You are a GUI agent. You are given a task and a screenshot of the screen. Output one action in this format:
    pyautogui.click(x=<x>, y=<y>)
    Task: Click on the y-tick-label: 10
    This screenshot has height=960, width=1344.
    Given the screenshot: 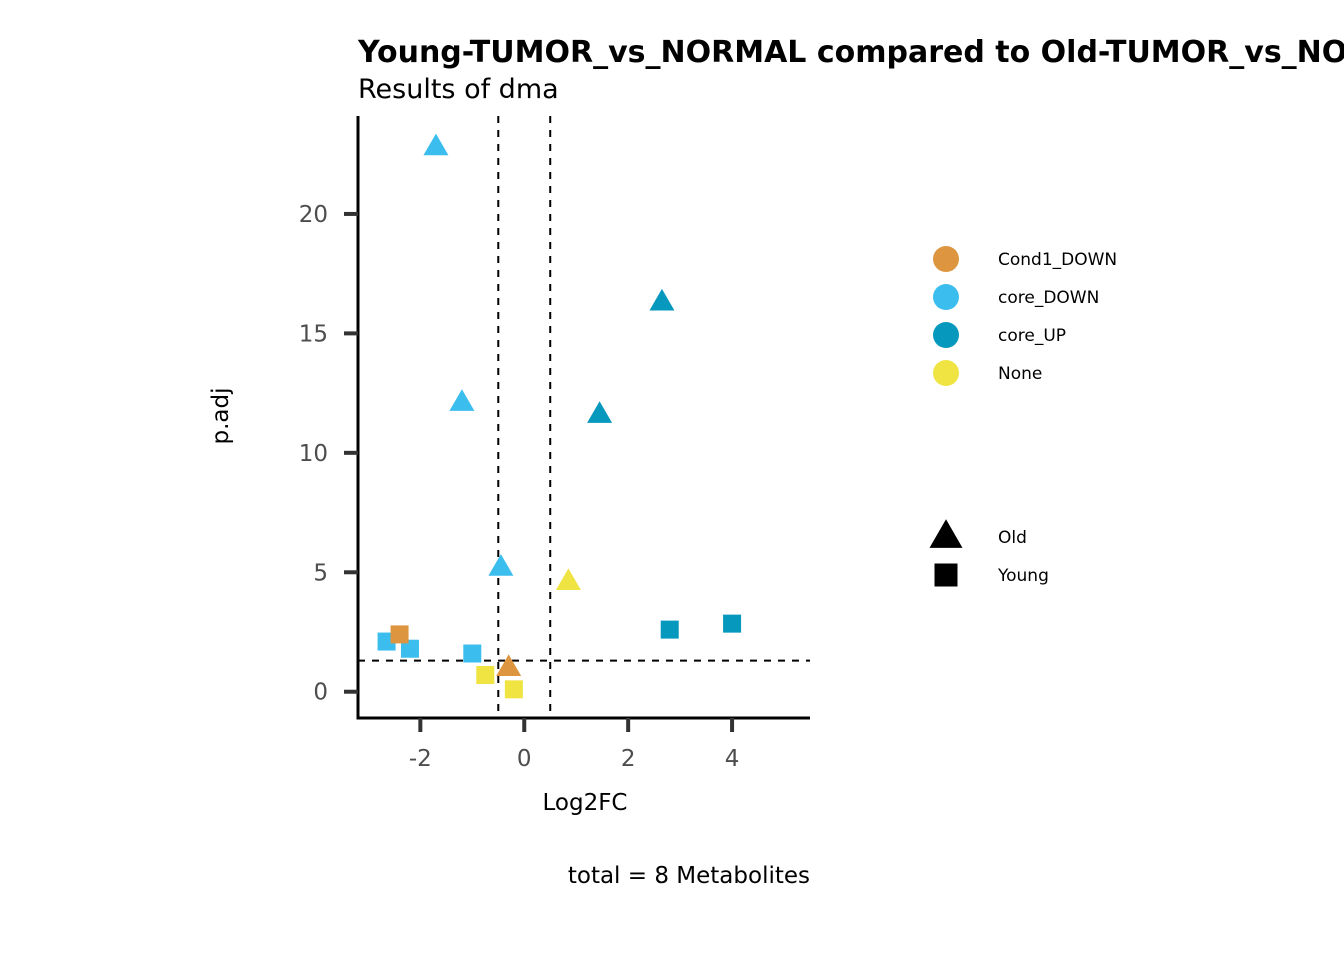 What is the action you would take?
    pyautogui.click(x=313, y=454)
    